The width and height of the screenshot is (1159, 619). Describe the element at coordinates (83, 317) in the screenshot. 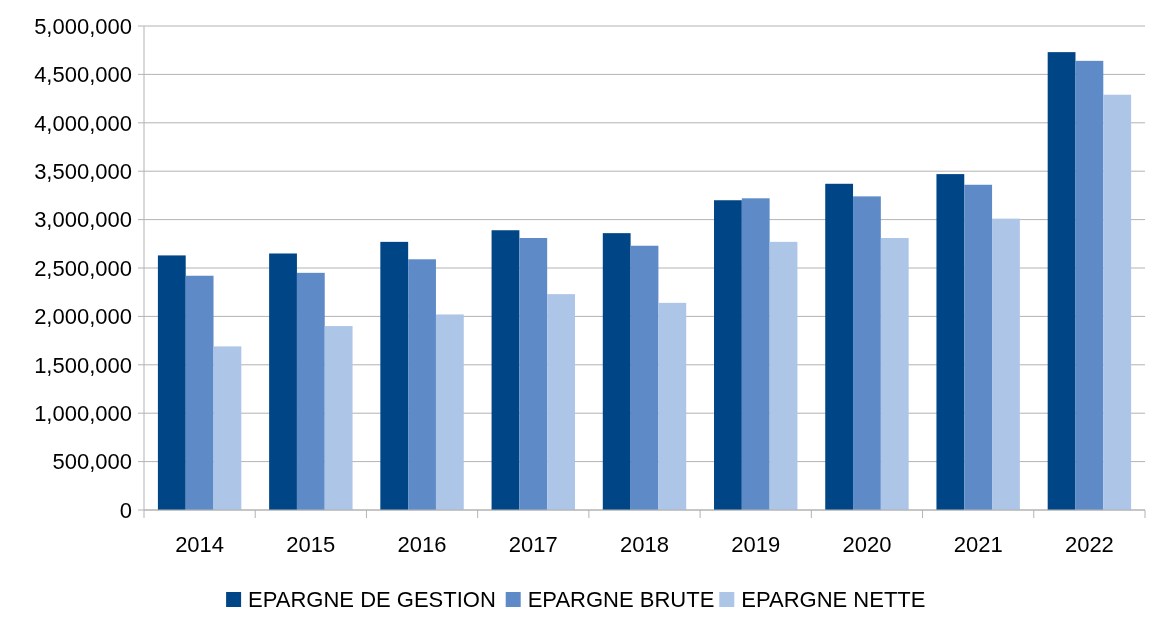

I see `y-tick-label: 2,000,000` at that location.